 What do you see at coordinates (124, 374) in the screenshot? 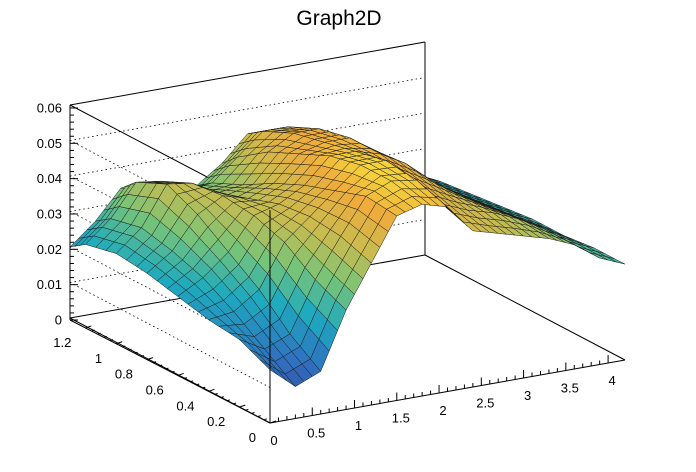
I see `y-tick-label-4: 0.8` at bounding box center [124, 374].